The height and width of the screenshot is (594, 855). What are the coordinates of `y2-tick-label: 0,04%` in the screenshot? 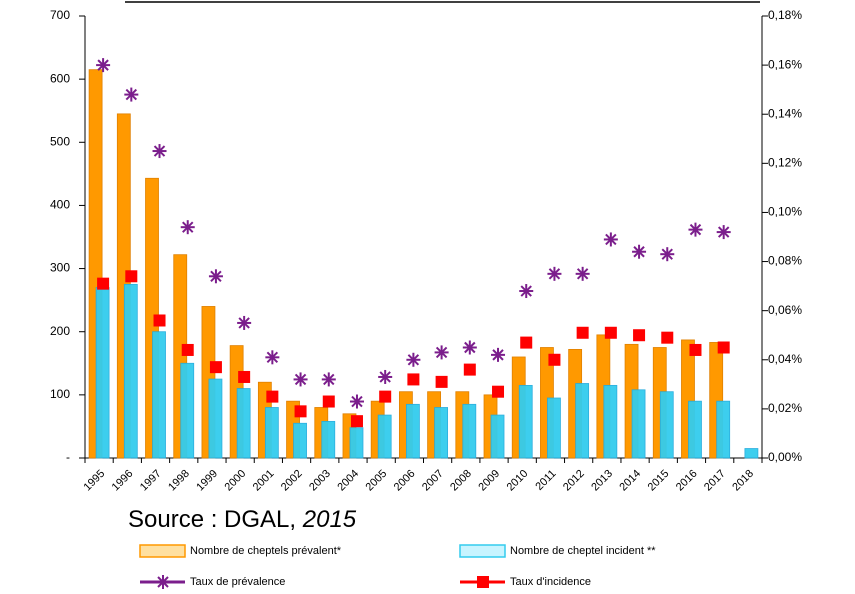 It's located at (785, 359).